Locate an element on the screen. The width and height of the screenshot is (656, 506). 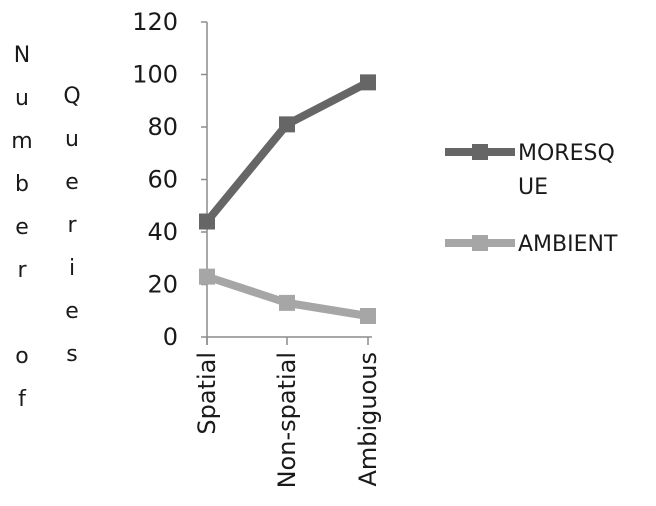
y-axis-label-letter: i is located at coordinates (72, 268).